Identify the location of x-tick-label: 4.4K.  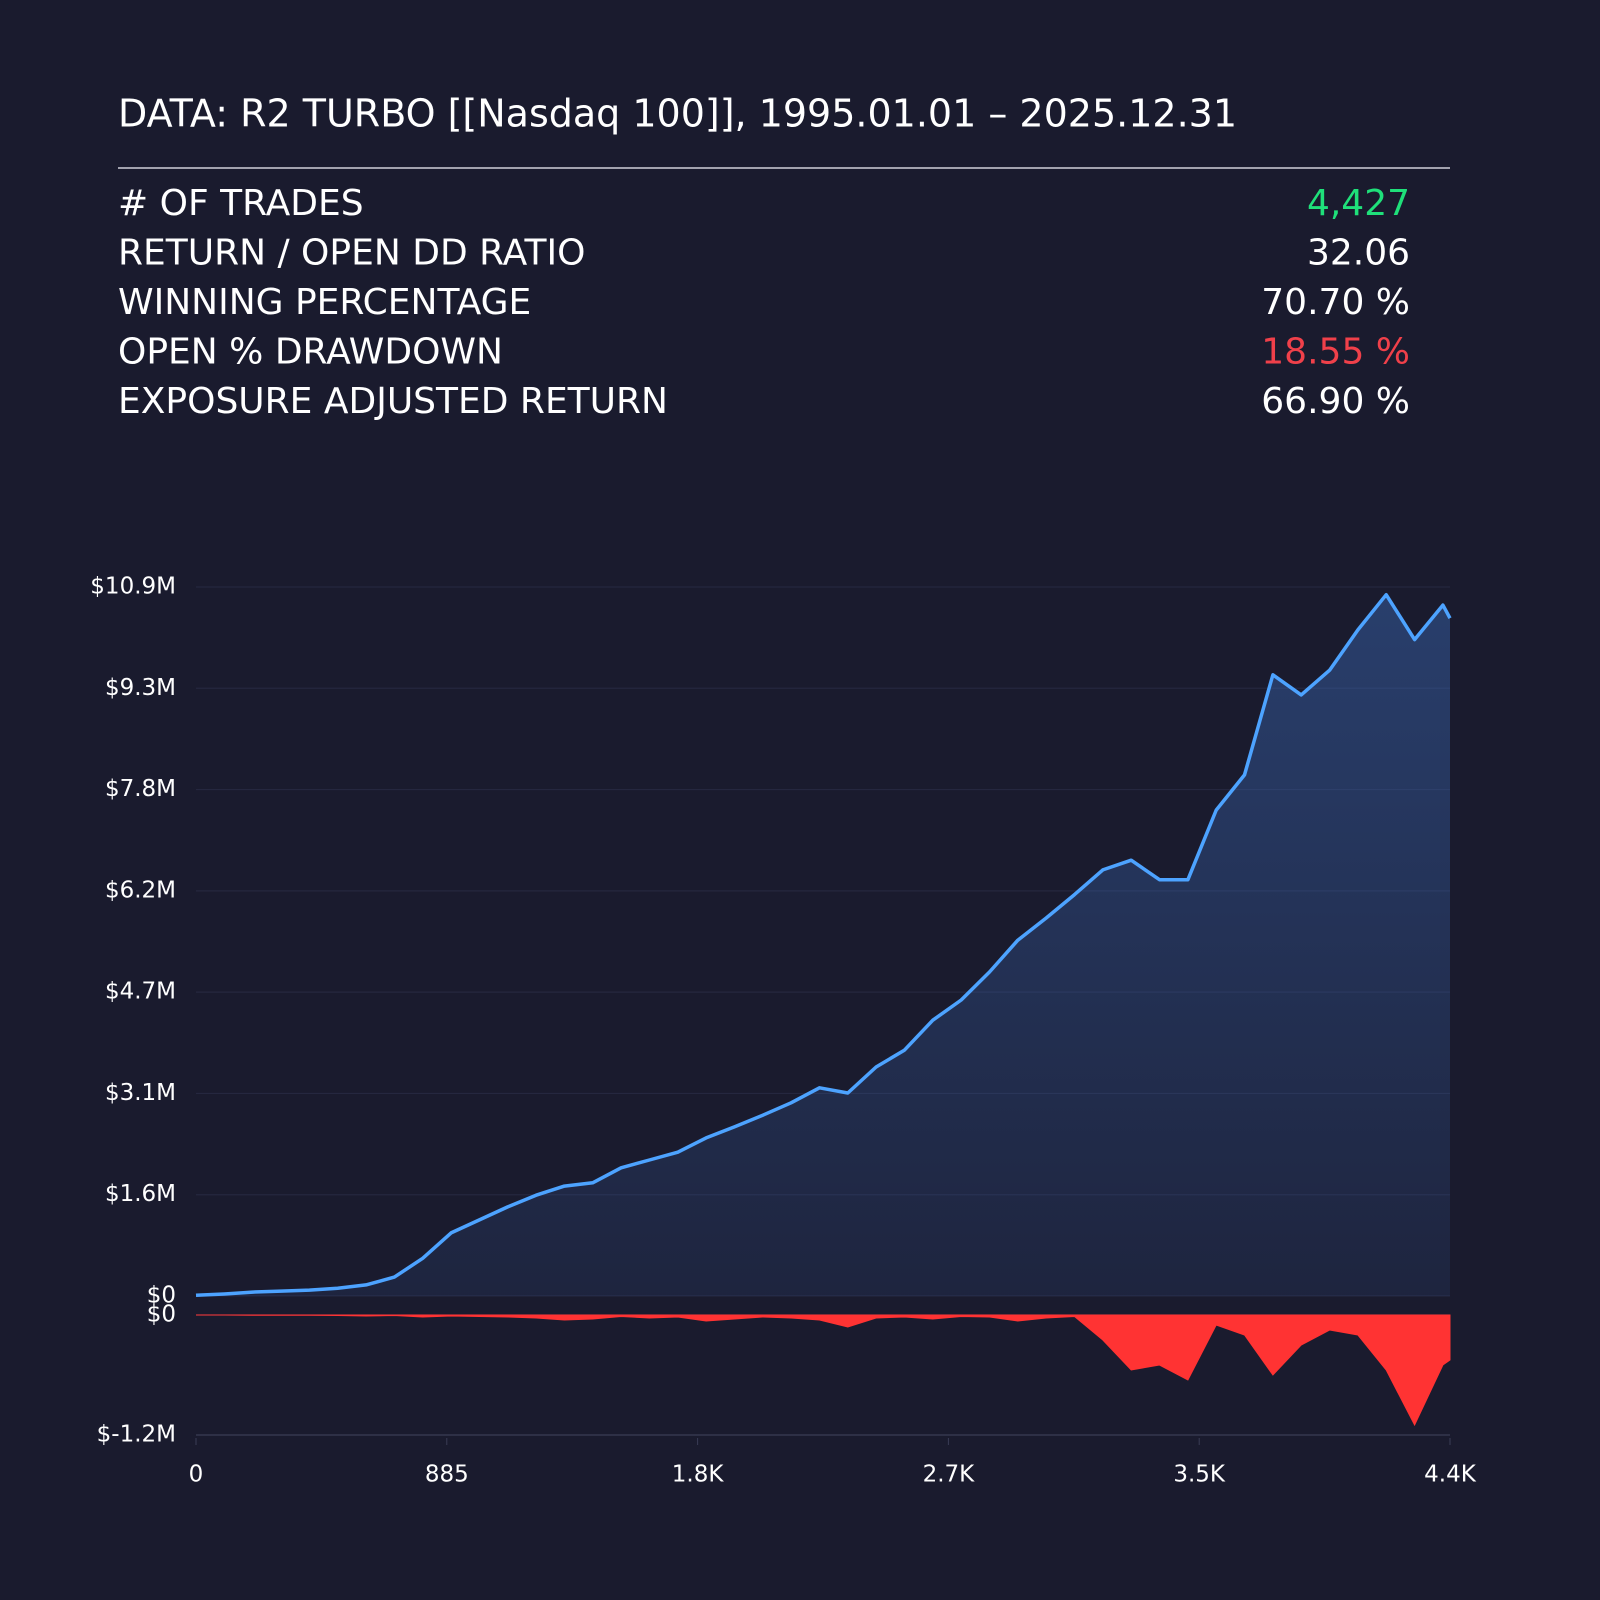
(1450, 1475).